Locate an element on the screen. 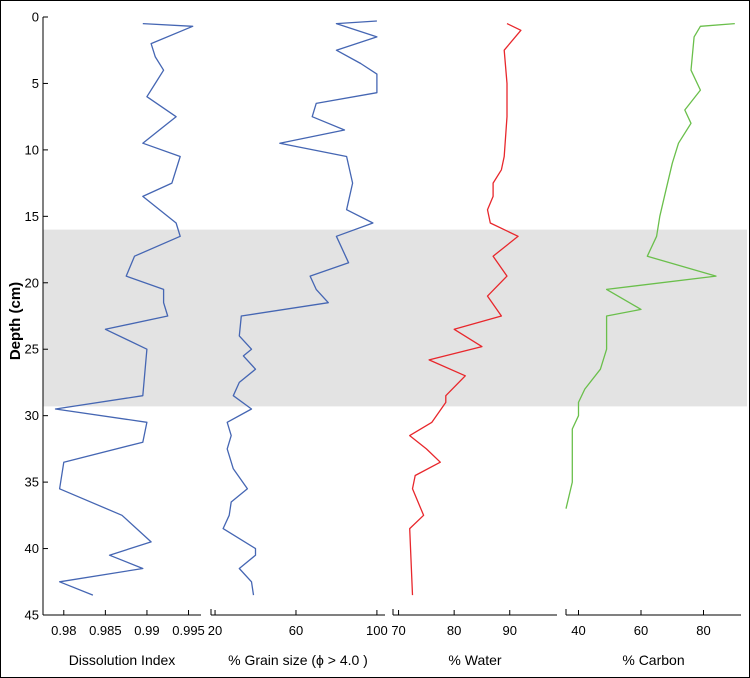 The height and width of the screenshot is (678, 750). x-tick-label-panel-1-3: 0.995 is located at coordinates (188, 630).